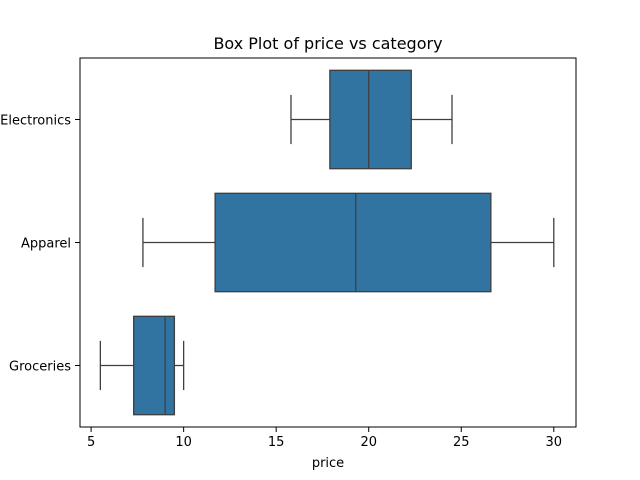 The width and height of the screenshot is (640, 480). I want to click on x-axis-label: price, so click(328, 463).